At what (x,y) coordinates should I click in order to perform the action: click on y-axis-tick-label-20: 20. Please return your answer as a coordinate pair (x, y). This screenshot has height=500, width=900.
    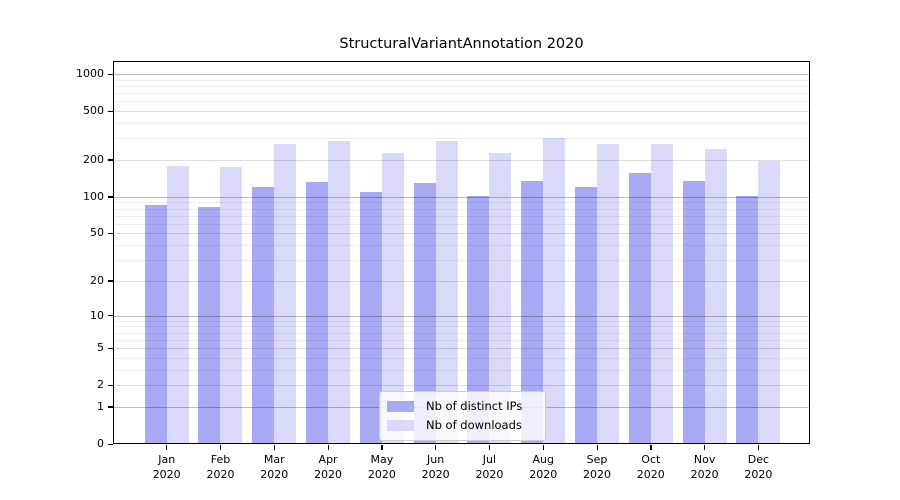
    Looking at the image, I should click on (97, 280).